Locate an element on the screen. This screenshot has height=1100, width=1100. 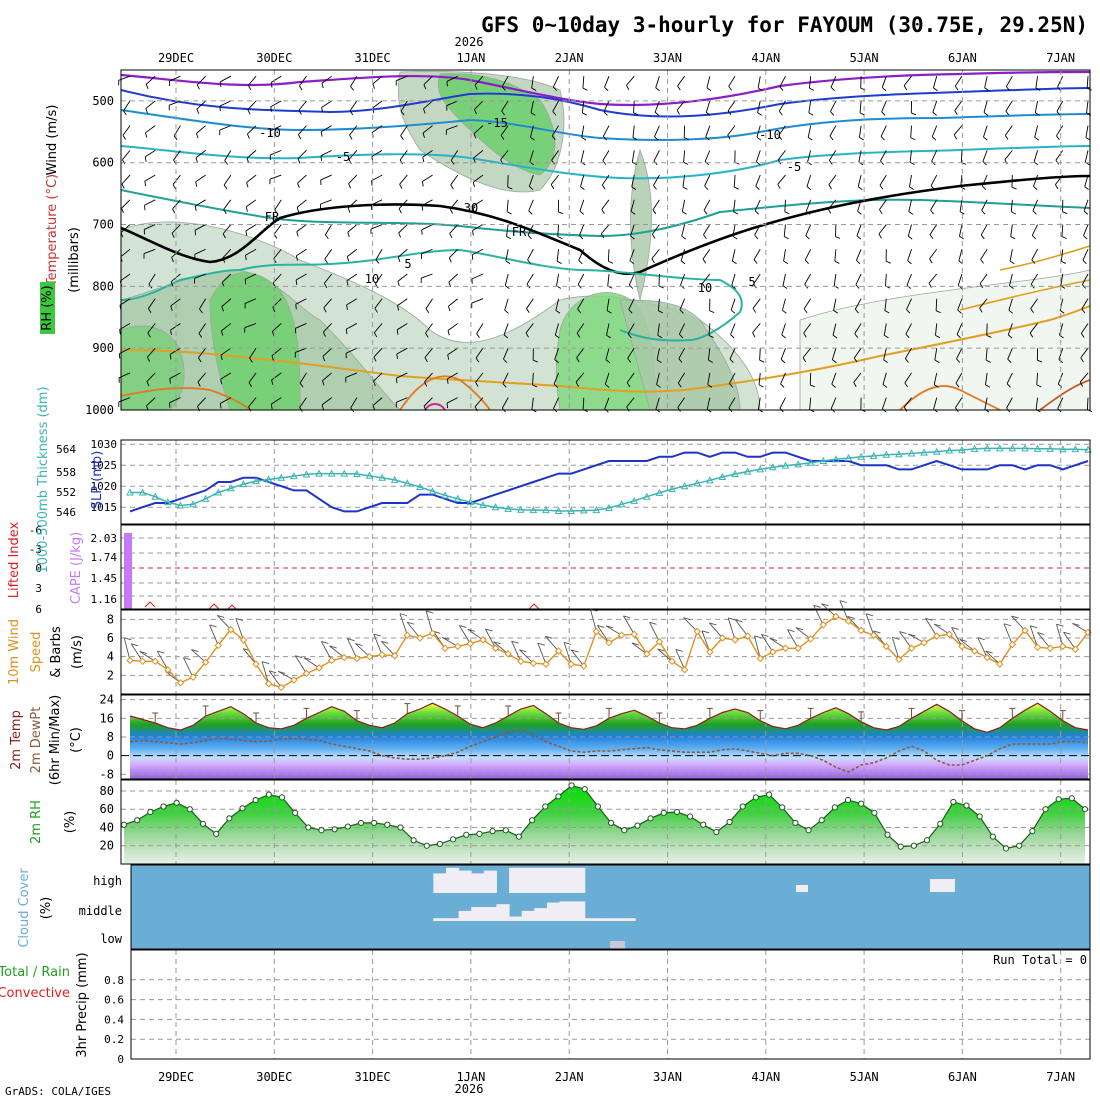
thickness-tick-label: 552 is located at coordinates (66, 492).